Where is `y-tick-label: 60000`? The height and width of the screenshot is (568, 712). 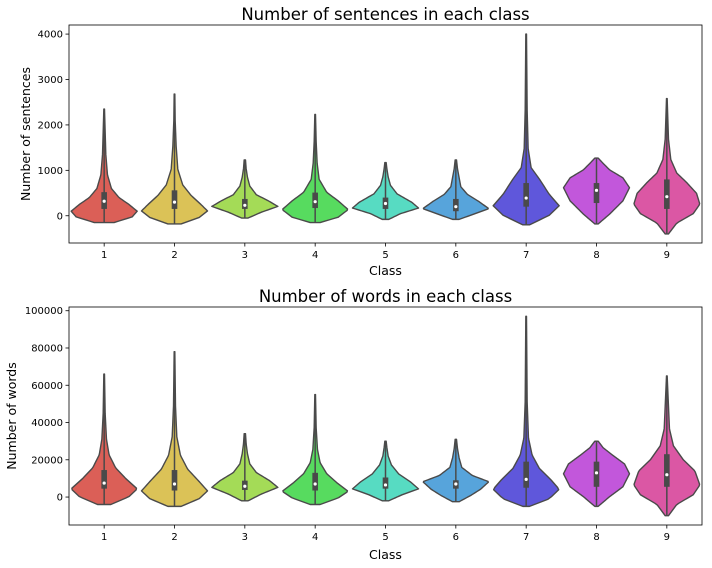 y-tick-label: 60000 is located at coordinates (47, 386).